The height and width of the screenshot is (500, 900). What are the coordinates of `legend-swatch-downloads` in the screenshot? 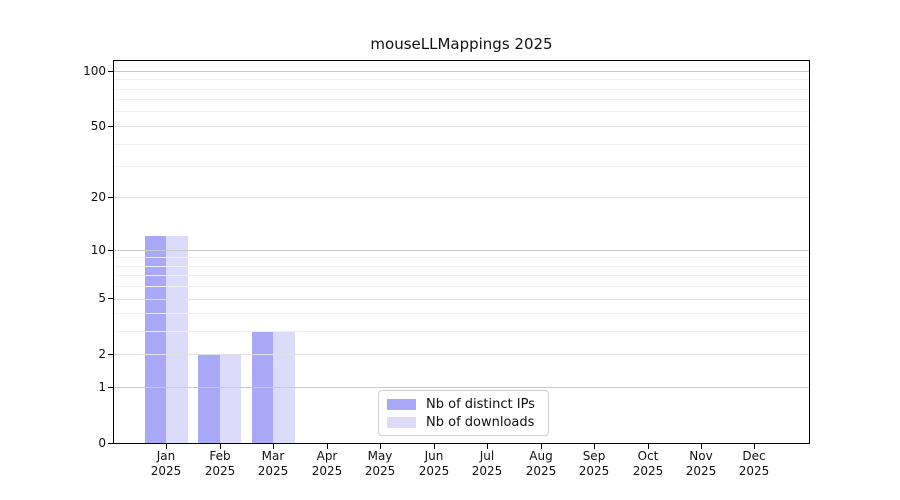 It's located at (401, 422).